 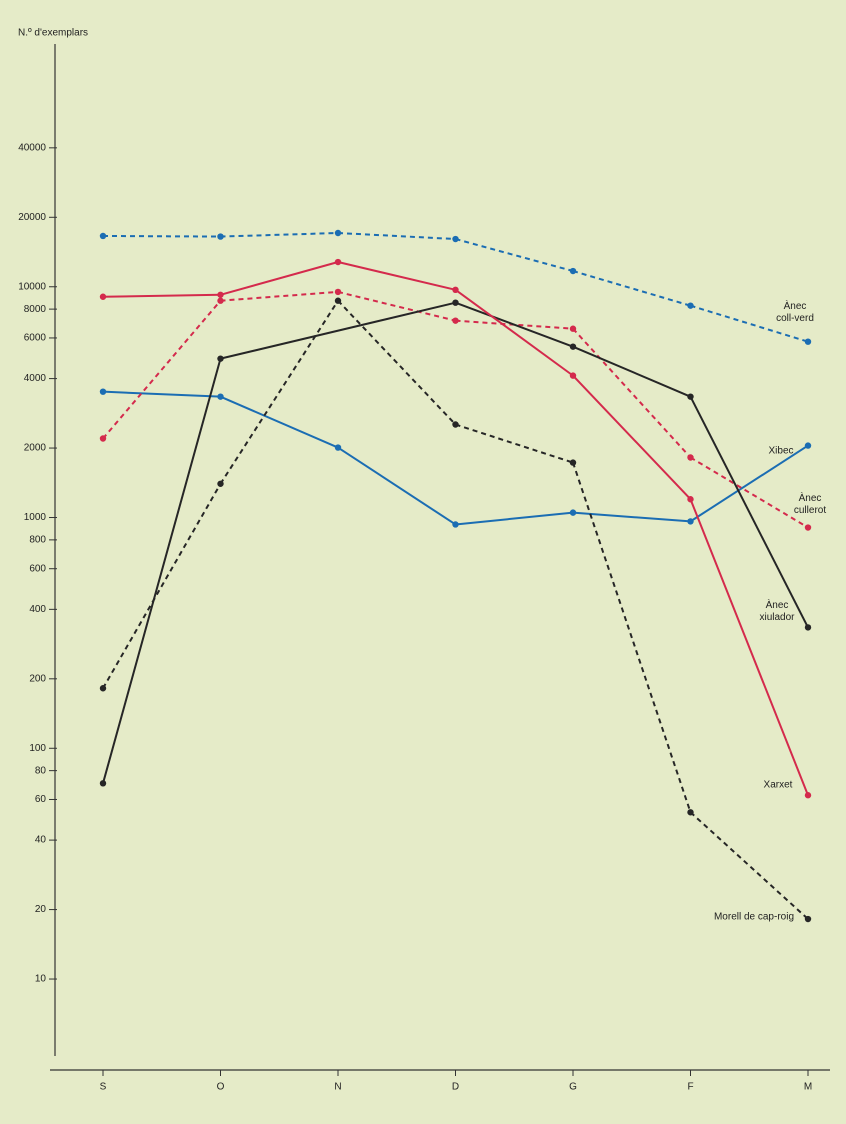 What do you see at coordinates (41, 909) in the screenshot?
I see `y-tick-label: 20` at bounding box center [41, 909].